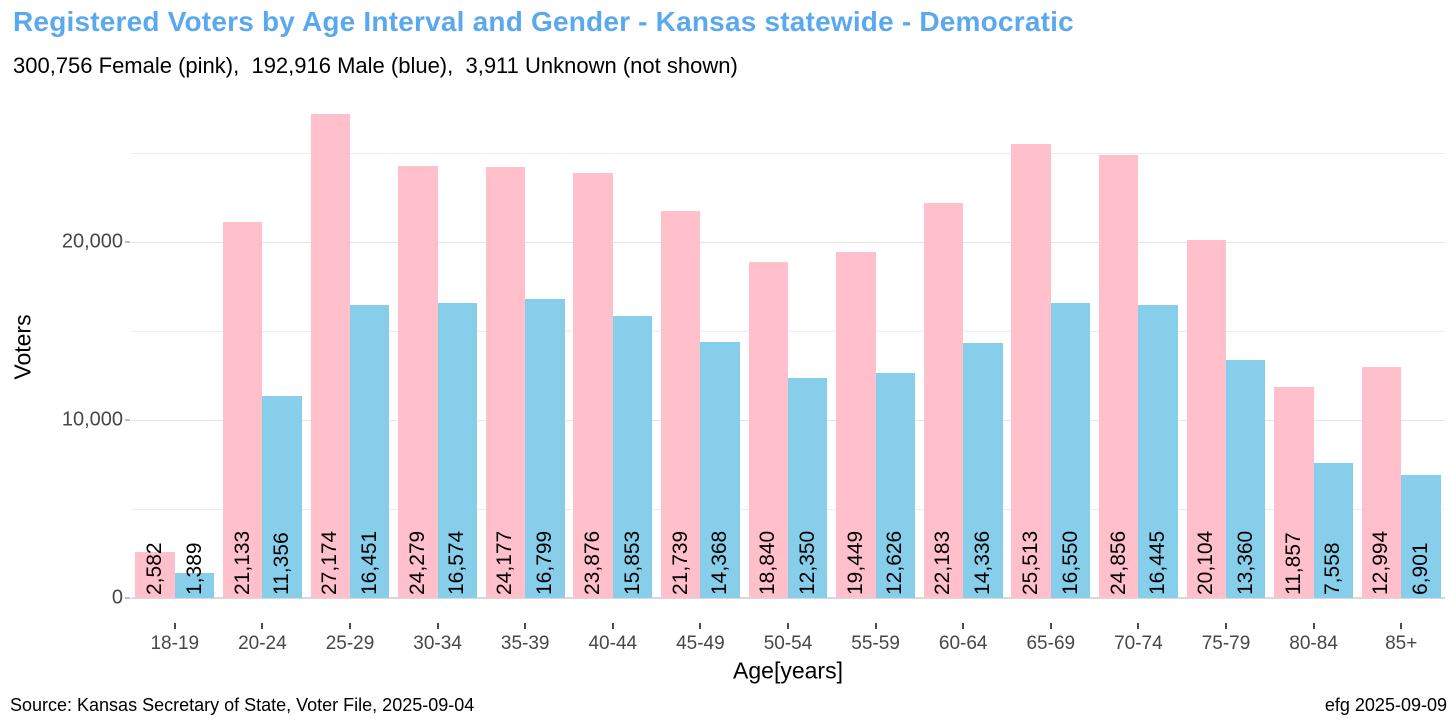  I want to click on bar-value-label-male-70-74: 16,445, so click(1158, 562).